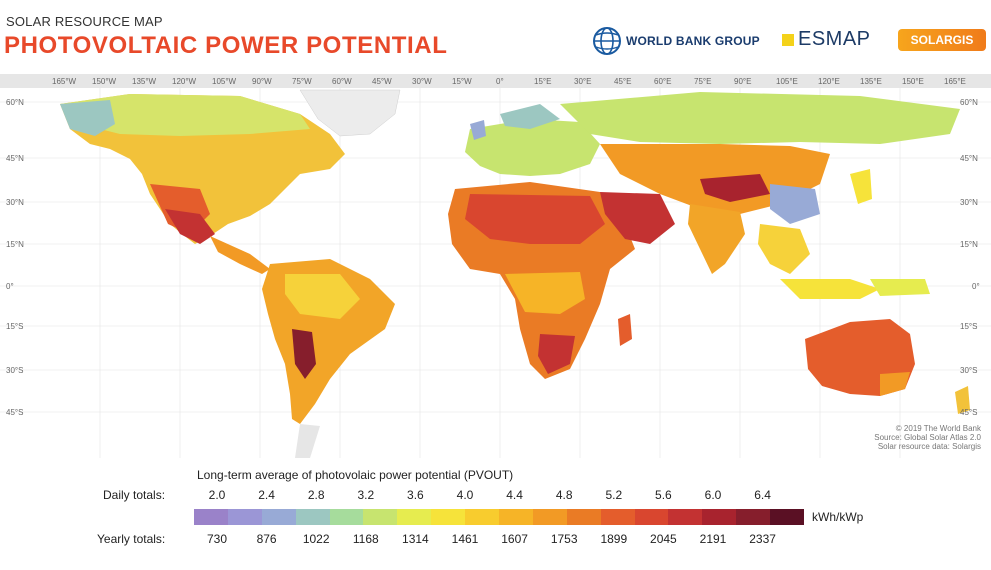 The image size is (991, 570). Describe the element at coordinates (342, 81) in the screenshot. I see `lon-label: 60°W` at that location.